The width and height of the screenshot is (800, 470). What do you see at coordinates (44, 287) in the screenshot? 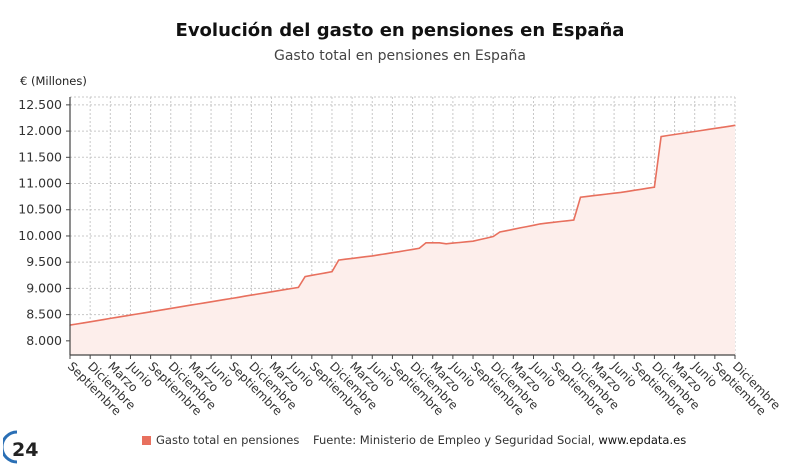
I see `y-tick-label: 9.000` at bounding box center [44, 287].